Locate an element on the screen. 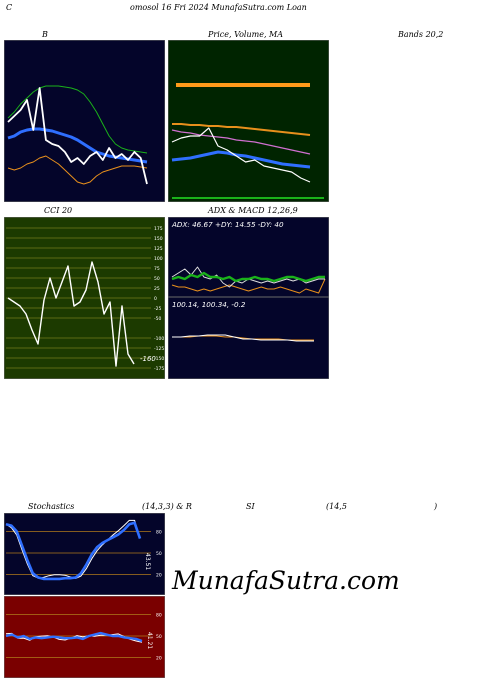 The height and width of the screenshot is (680, 500). rsi-tick-label: 50 is located at coordinates (159, 637).